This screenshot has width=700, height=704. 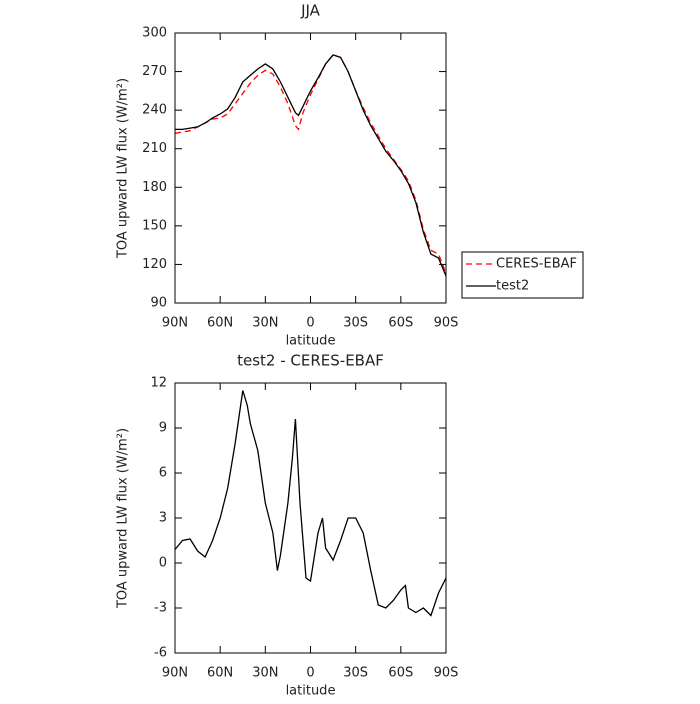 I want to click on legend-box, so click(x=522, y=275).